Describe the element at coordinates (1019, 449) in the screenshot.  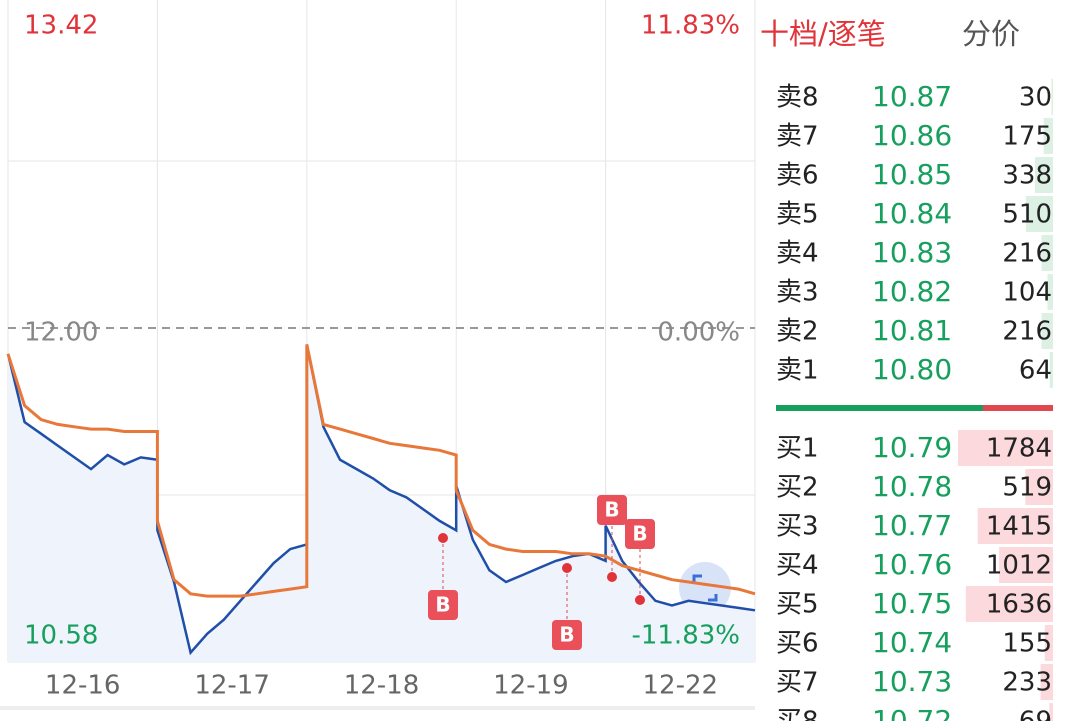
I see `level-volume: 1784` at that location.